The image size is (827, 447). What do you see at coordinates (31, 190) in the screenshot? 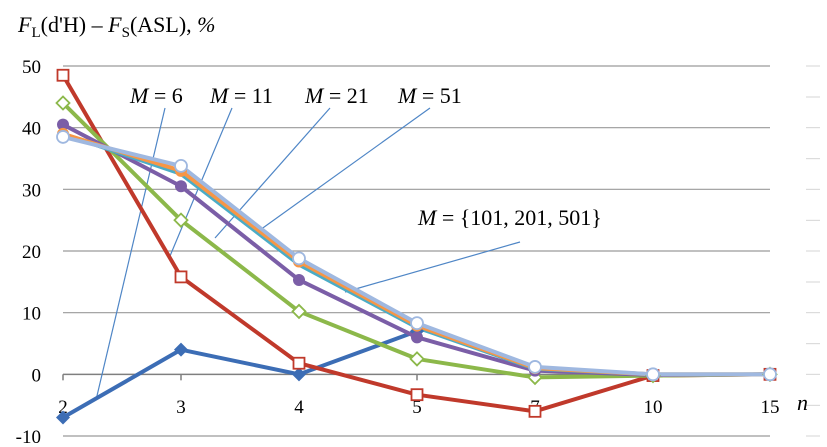
I see `y-tick-label: 30` at bounding box center [31, 190].